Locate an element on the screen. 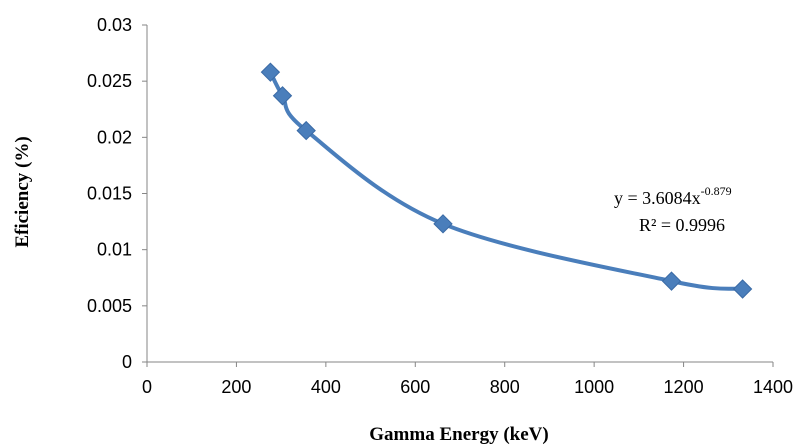  y-tick-label: 0.02 is located at coordinates (114, 137).